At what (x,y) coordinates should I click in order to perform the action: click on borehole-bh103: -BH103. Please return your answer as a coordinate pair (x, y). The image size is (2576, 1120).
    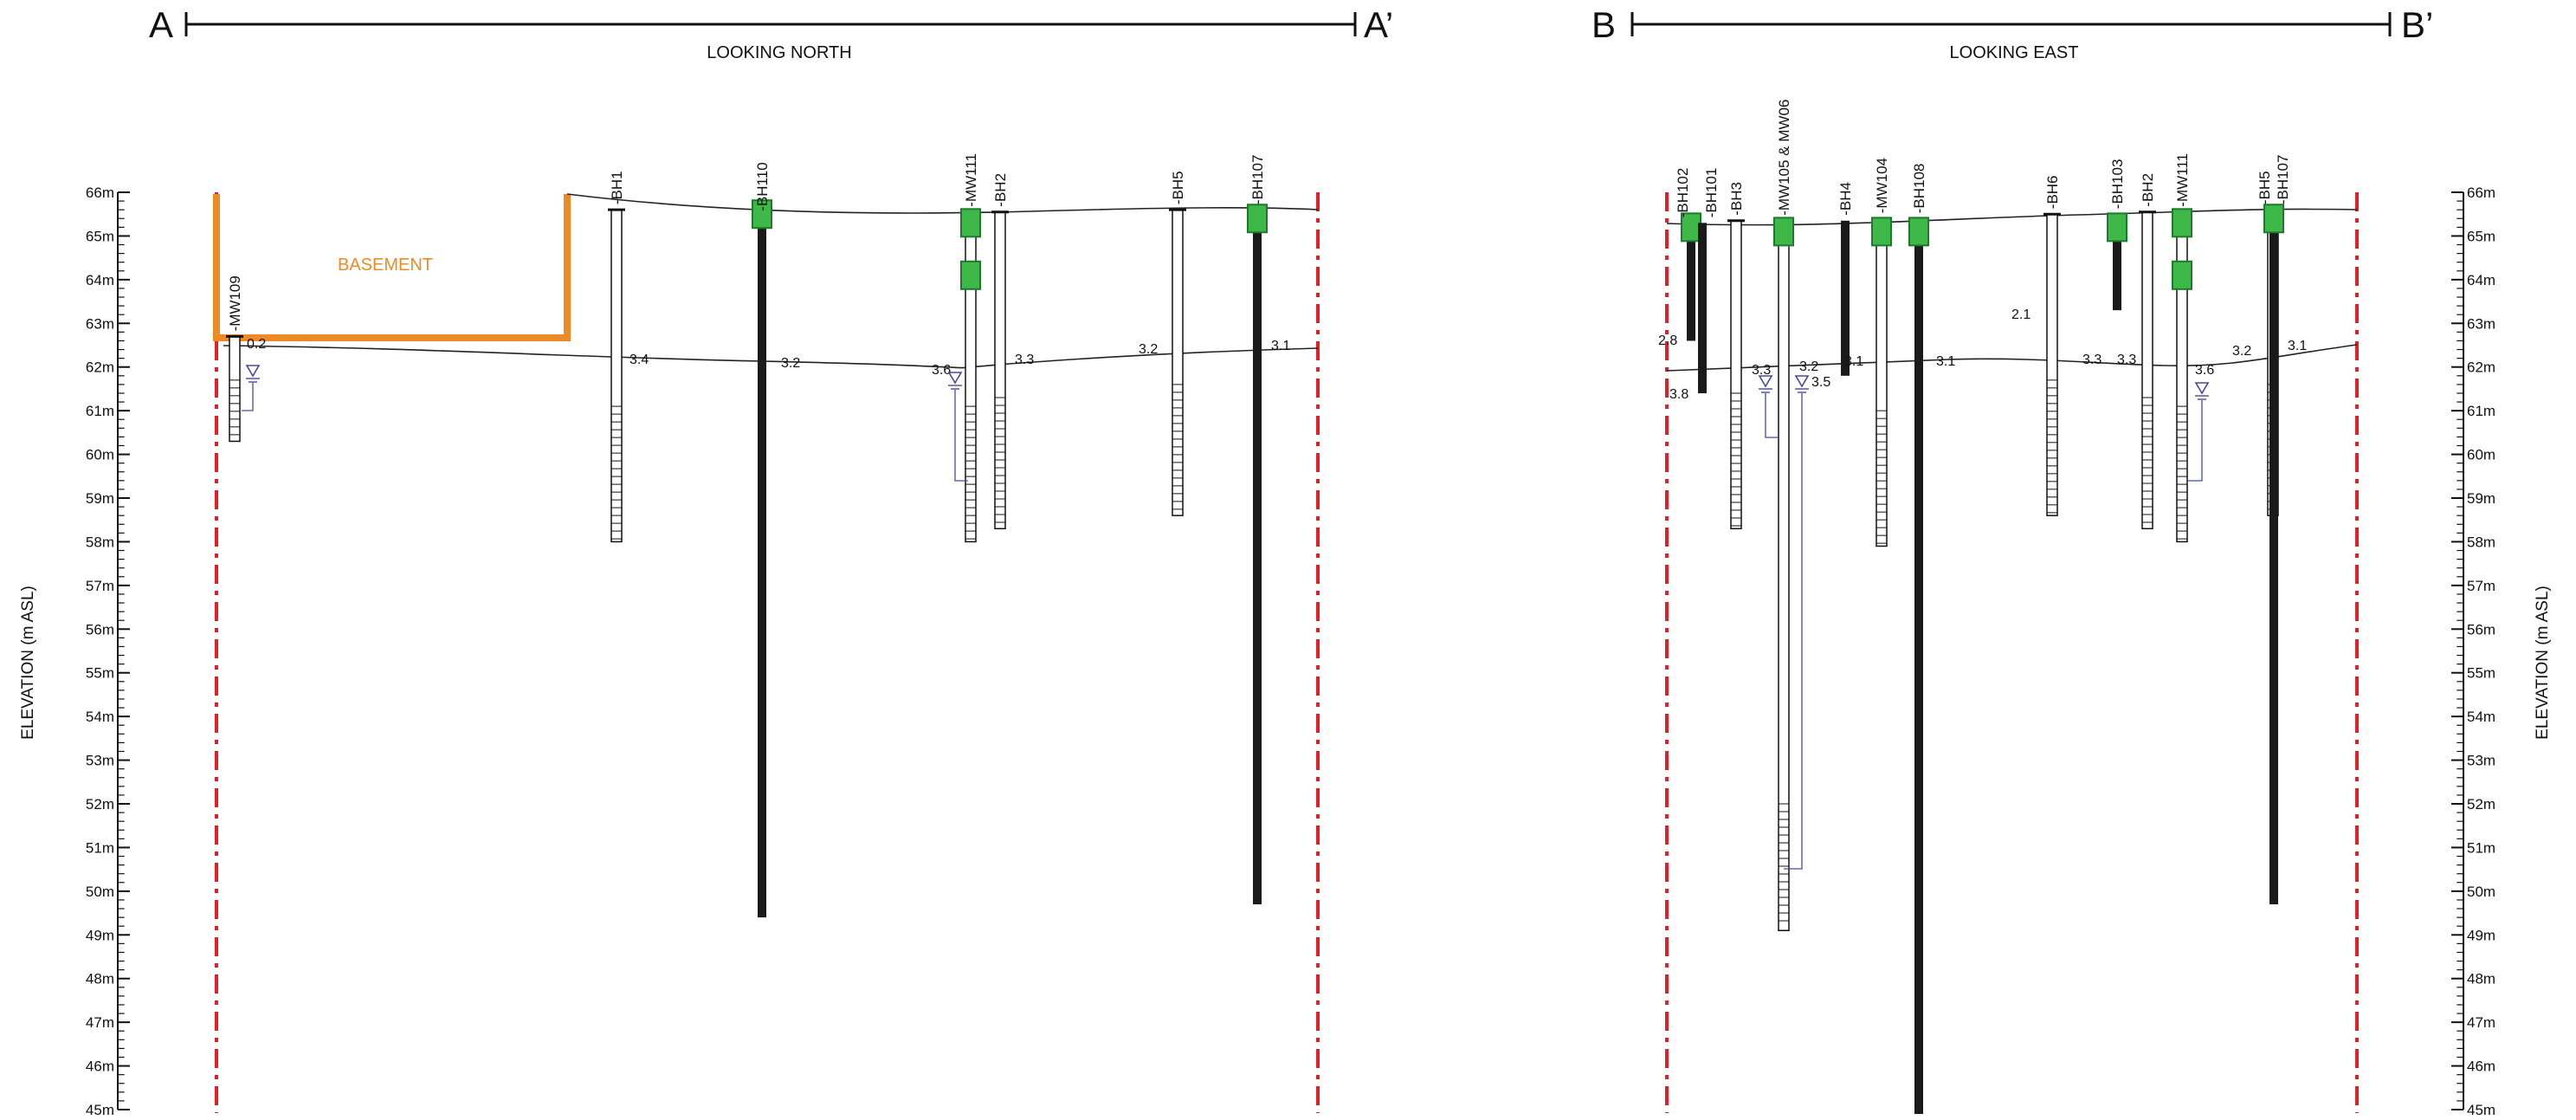
    Looking at the image, I should click on (2117, 235).